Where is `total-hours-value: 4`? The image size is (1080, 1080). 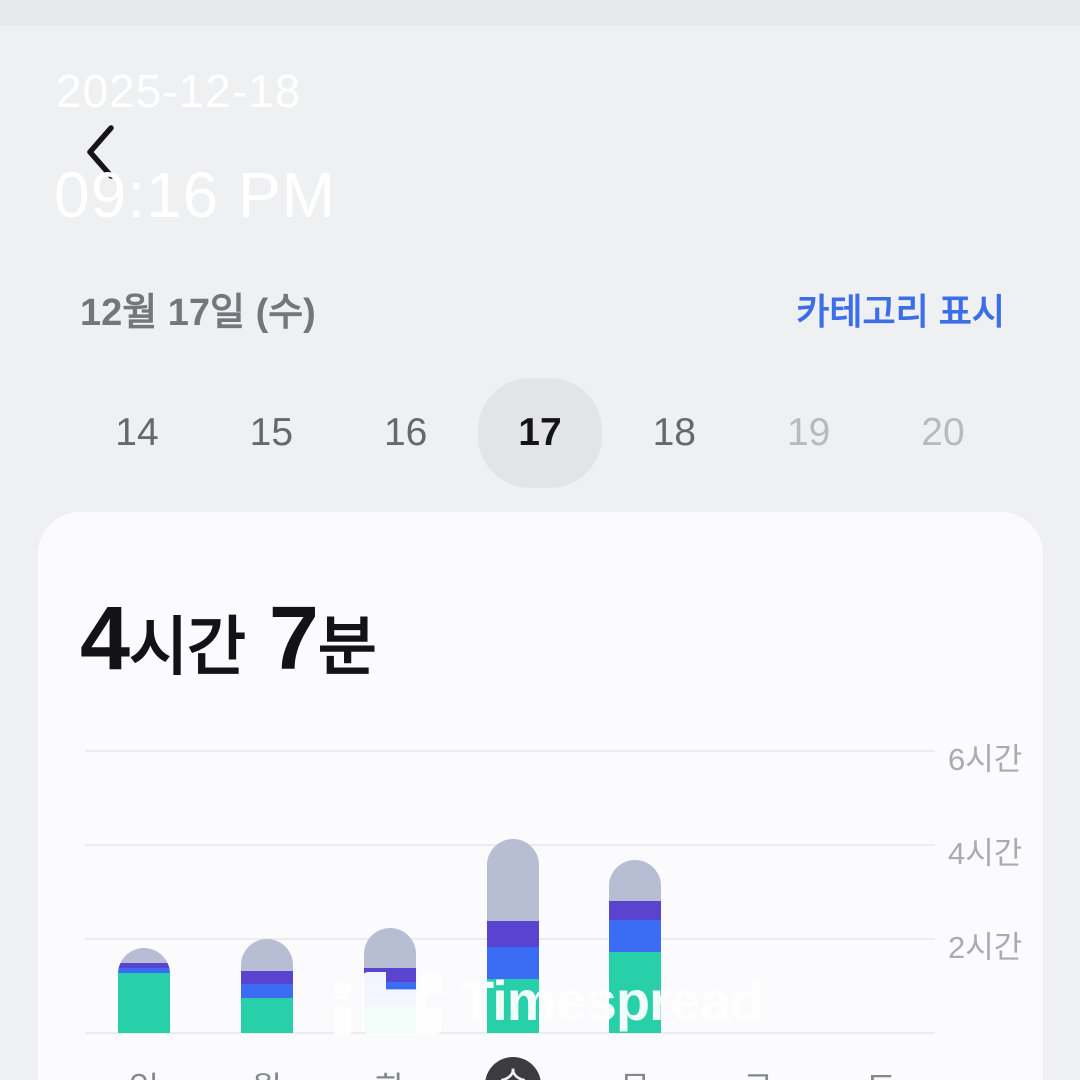
total-hours-value: 4 is located at coordinates (105, 639).